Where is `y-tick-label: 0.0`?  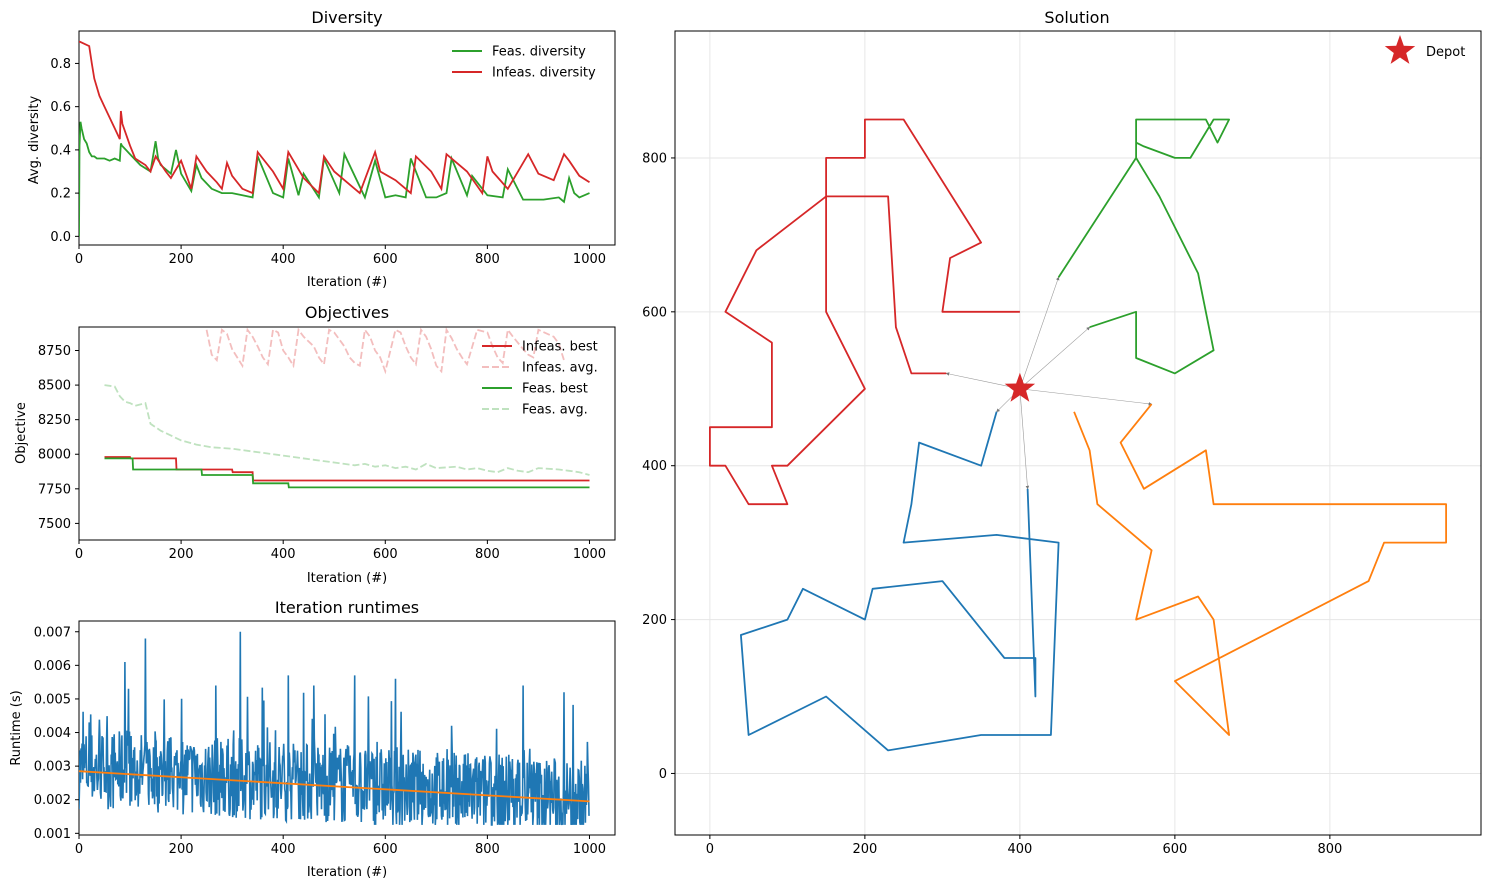
y-tick-label: 0.0 is located at coordinates (60, 237).